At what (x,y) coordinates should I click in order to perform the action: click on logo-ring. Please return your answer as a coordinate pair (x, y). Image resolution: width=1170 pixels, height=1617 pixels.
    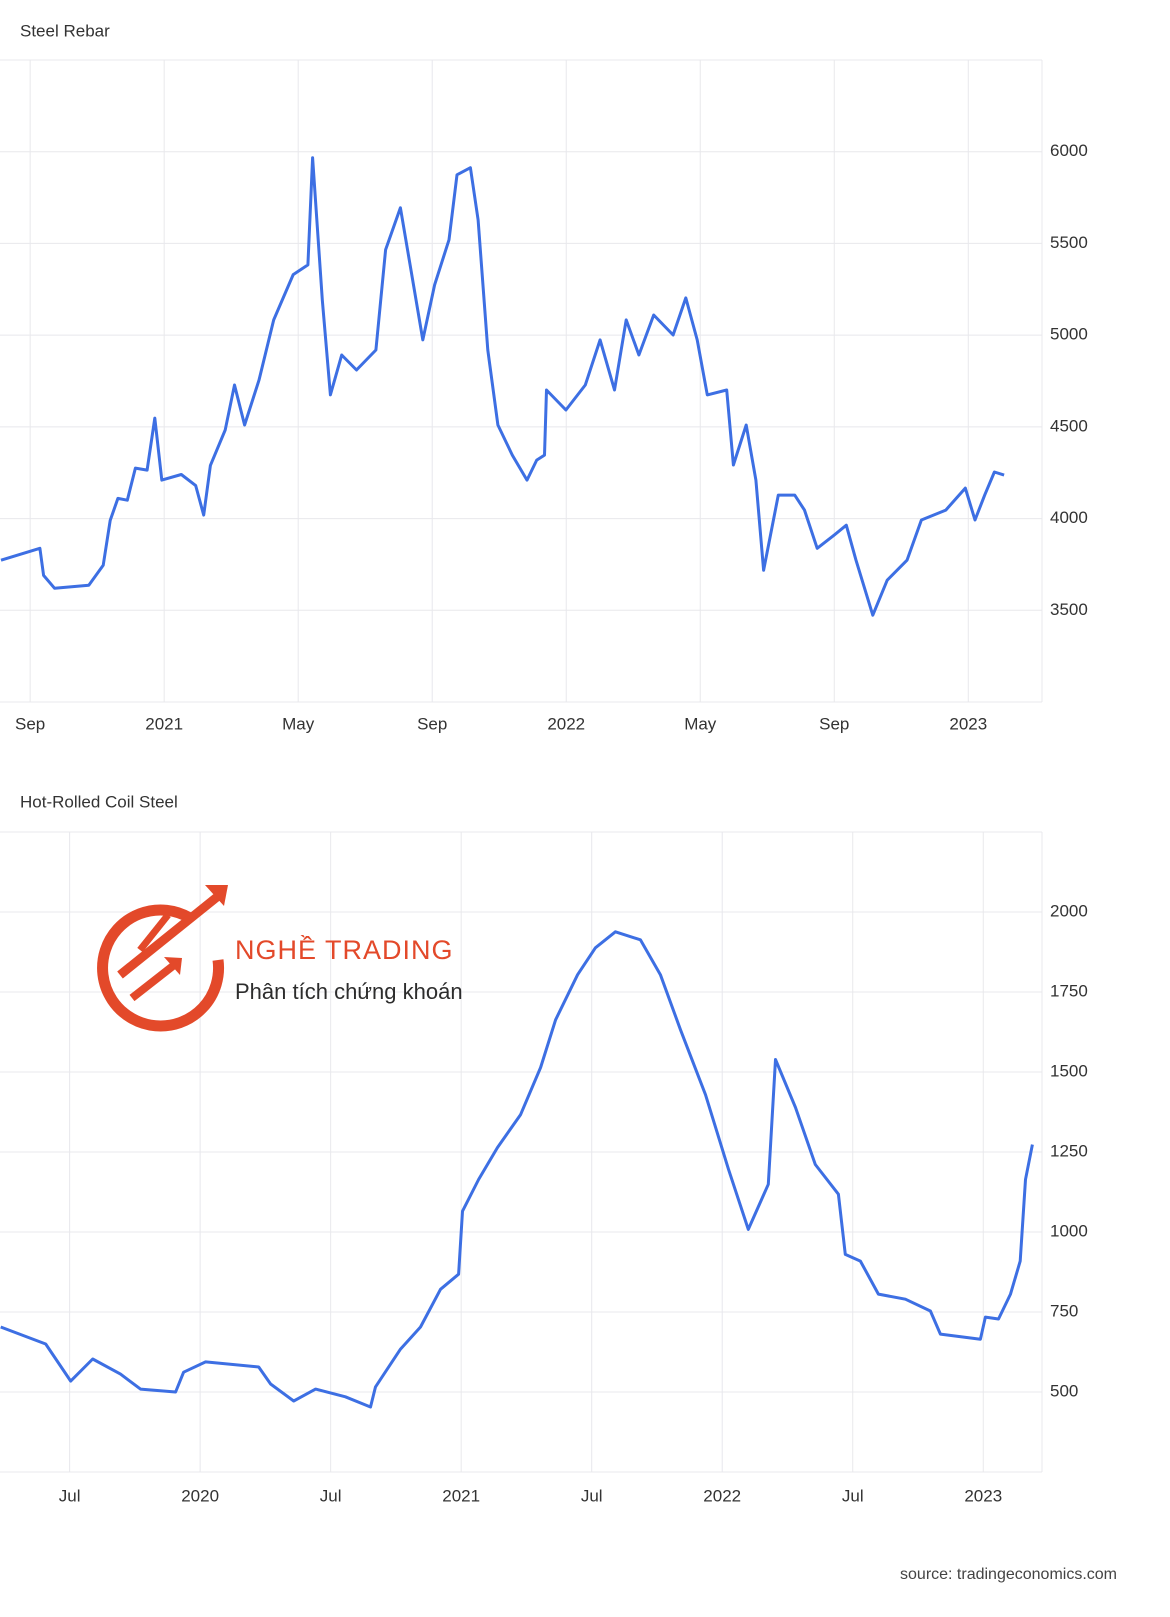
    Looking at the image, I should click on (161, 968).